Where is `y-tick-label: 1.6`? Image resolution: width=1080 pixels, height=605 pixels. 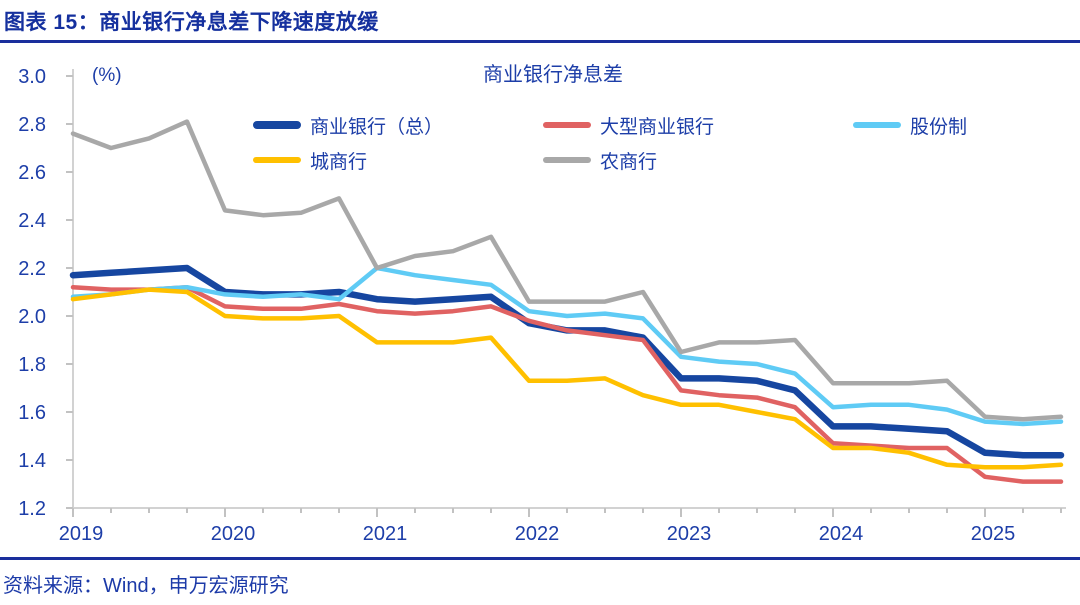
y-tick-label: 1.6 is located at coordinates (32, 413).